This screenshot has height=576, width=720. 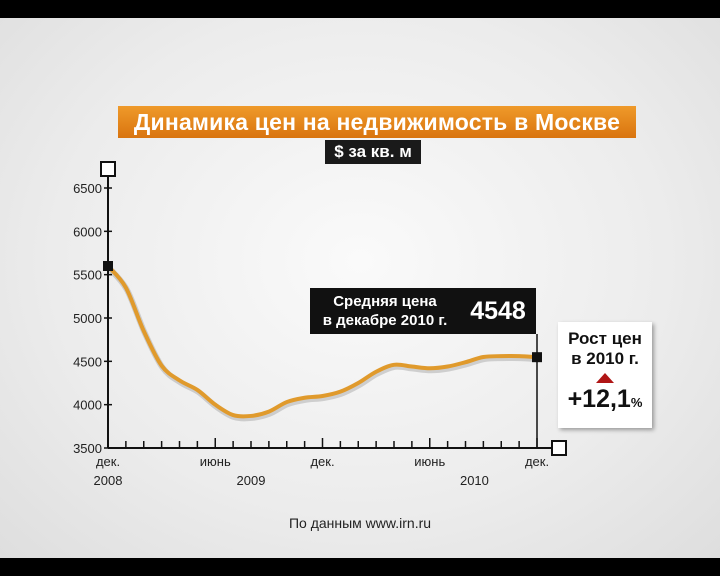 What do you see at coordinates (373, 152) in the screenshot?
I see `chart-subtitle: $ за кв. м` at bounding box center [373, 152].